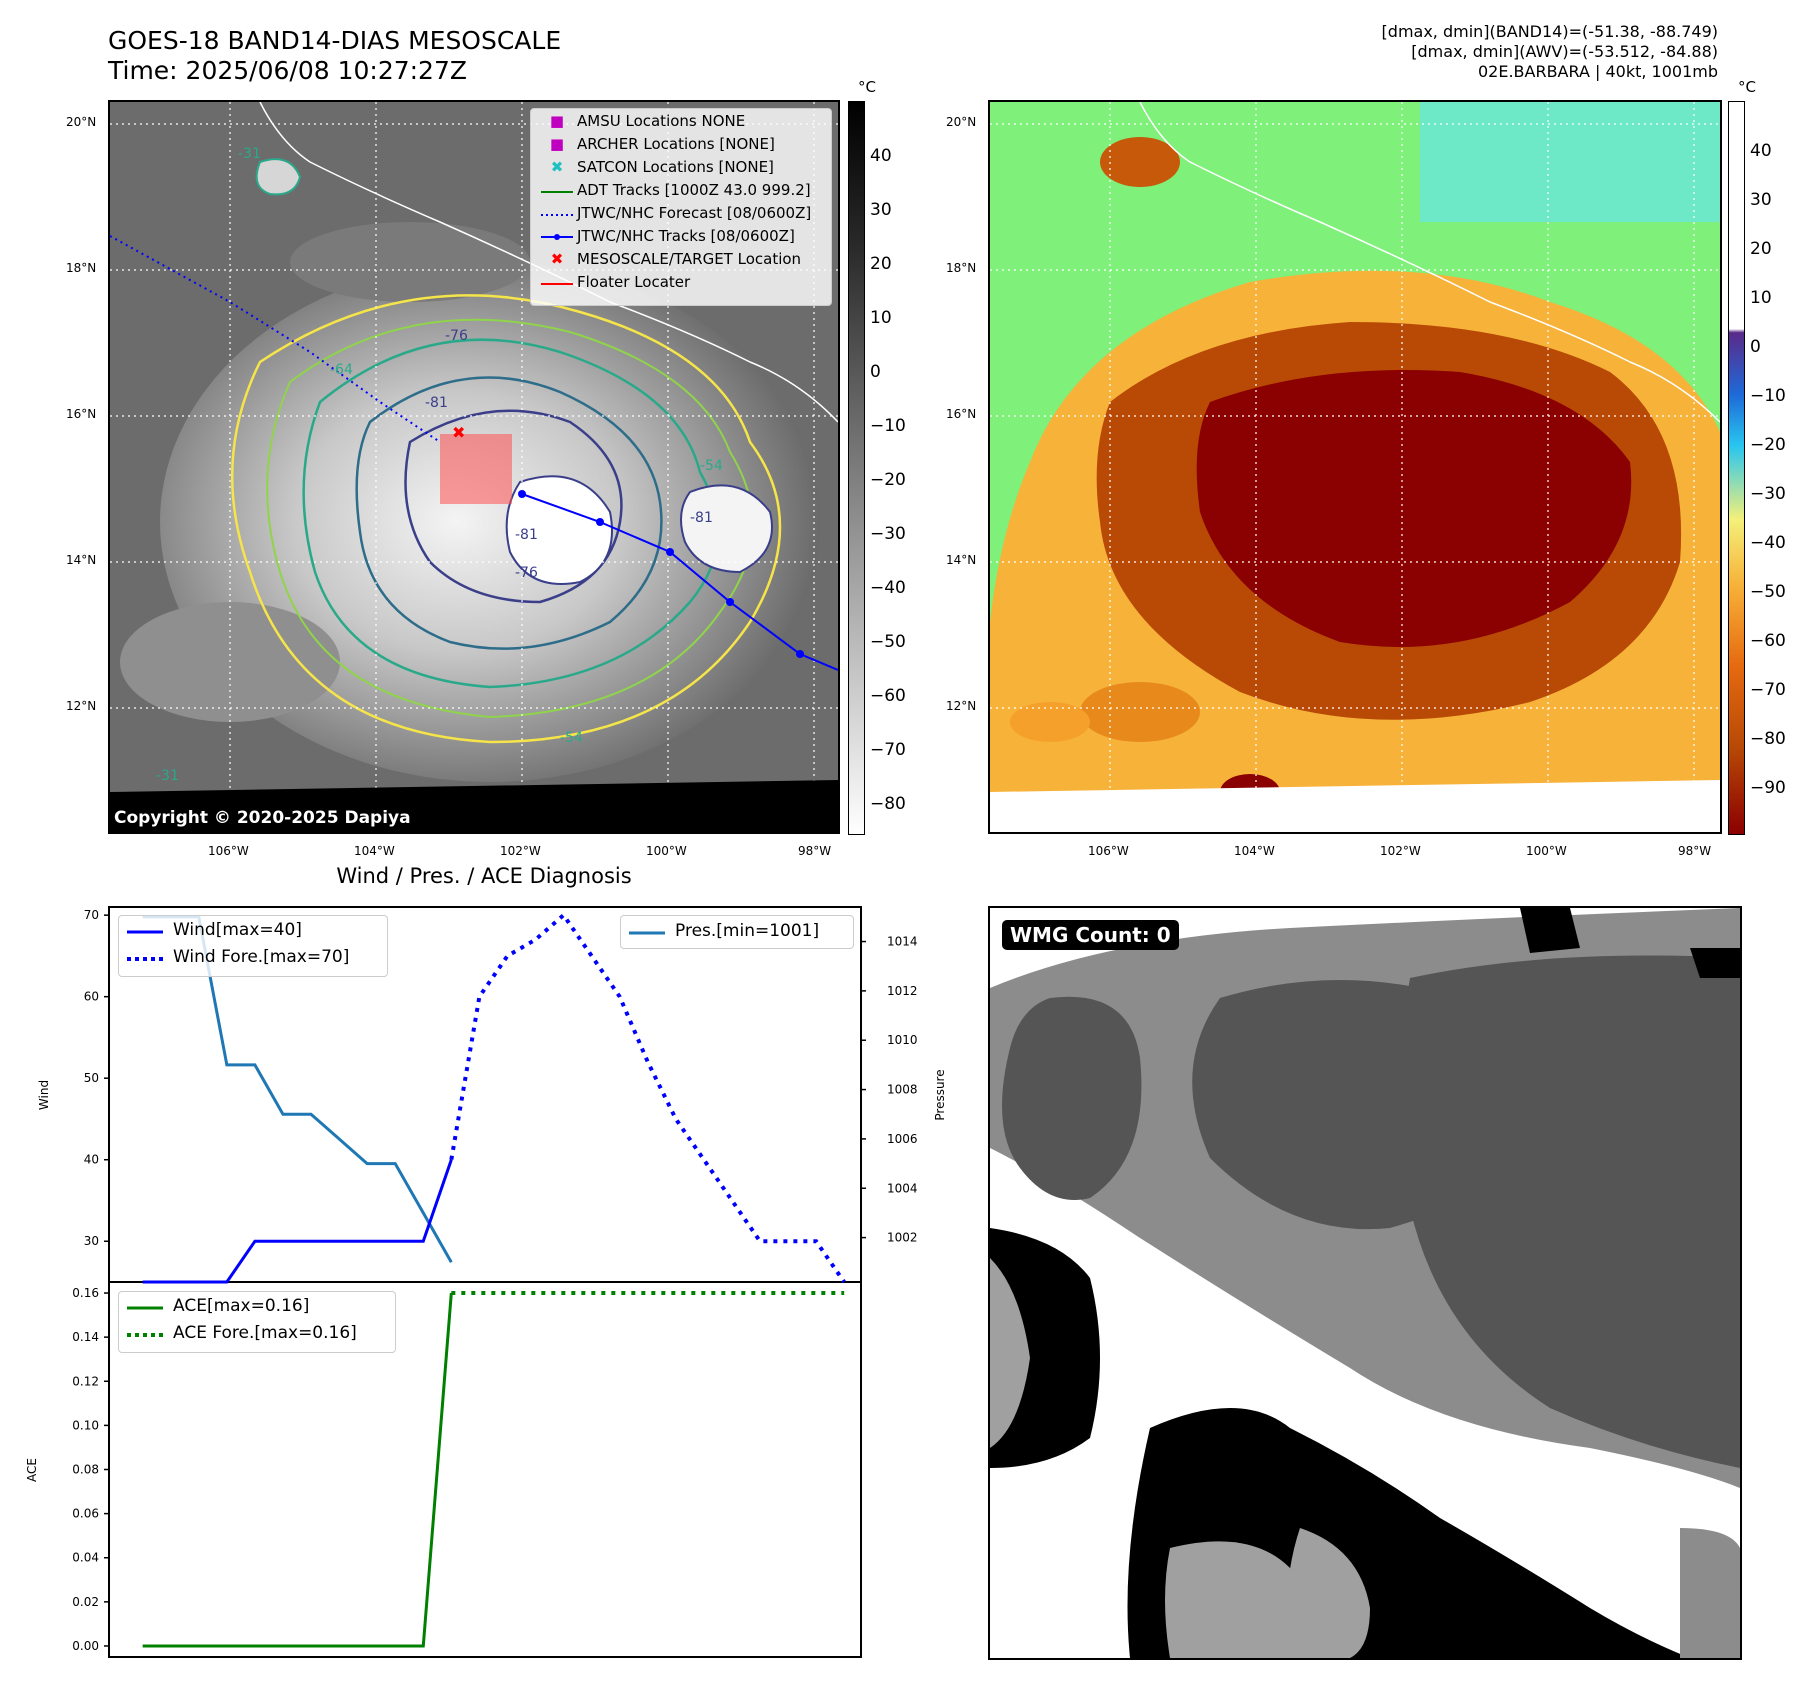 The image size is (1801, 1690). I want to click on wmg-count-badge: WMG Count: 0, so click(1090, 935).